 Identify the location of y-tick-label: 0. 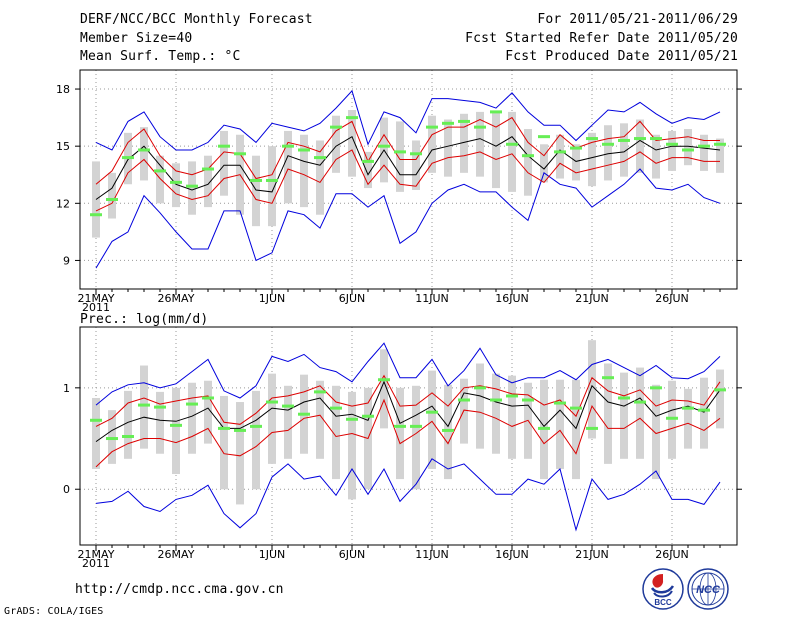
(66, 489).